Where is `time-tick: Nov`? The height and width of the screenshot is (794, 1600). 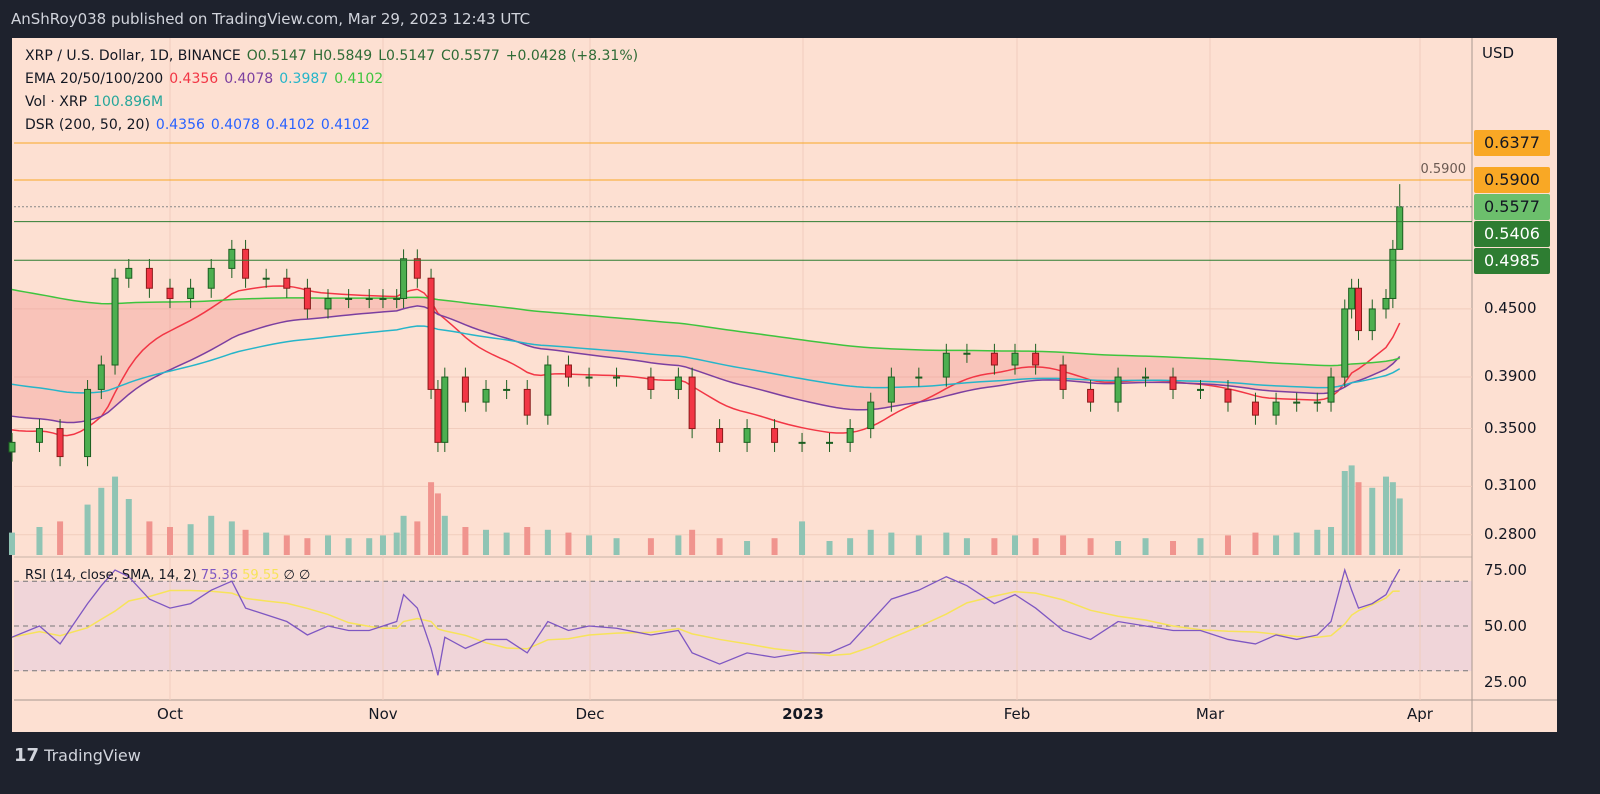 time-tick: Nov is located at coordinates (383, 714).